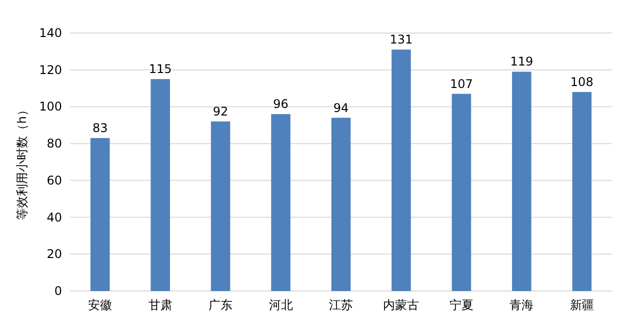 The image size is (625, 324). I want to click on x-tick-label: 青海, so click(522, 305).